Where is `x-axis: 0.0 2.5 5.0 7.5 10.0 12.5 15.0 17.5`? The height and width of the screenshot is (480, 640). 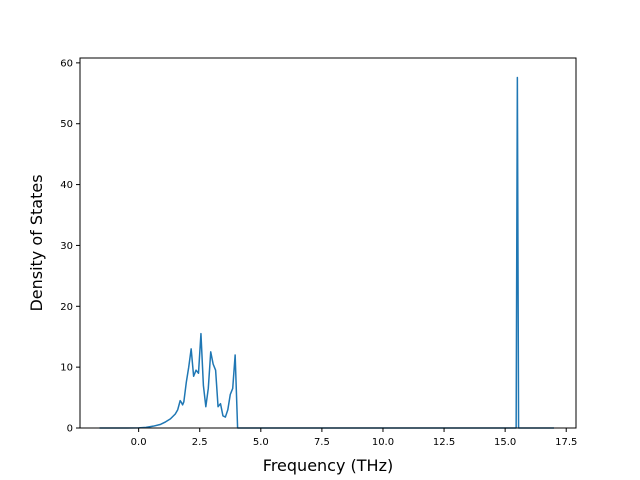
x-axis: 0.0 2.5 5.0 7.5 10.0 12.5 15.0 17.5 is located at coordinates (354, 438).